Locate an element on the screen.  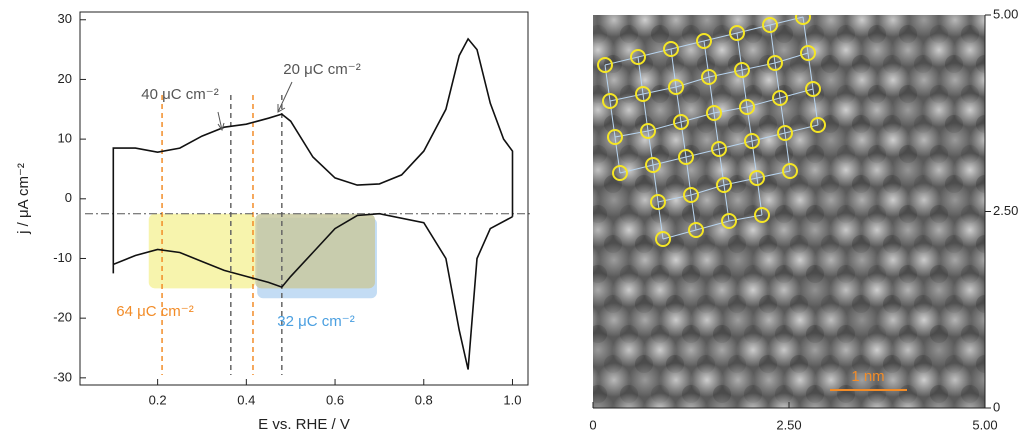
x-tick-label: 1.0 is located at coordinates (512, 399).